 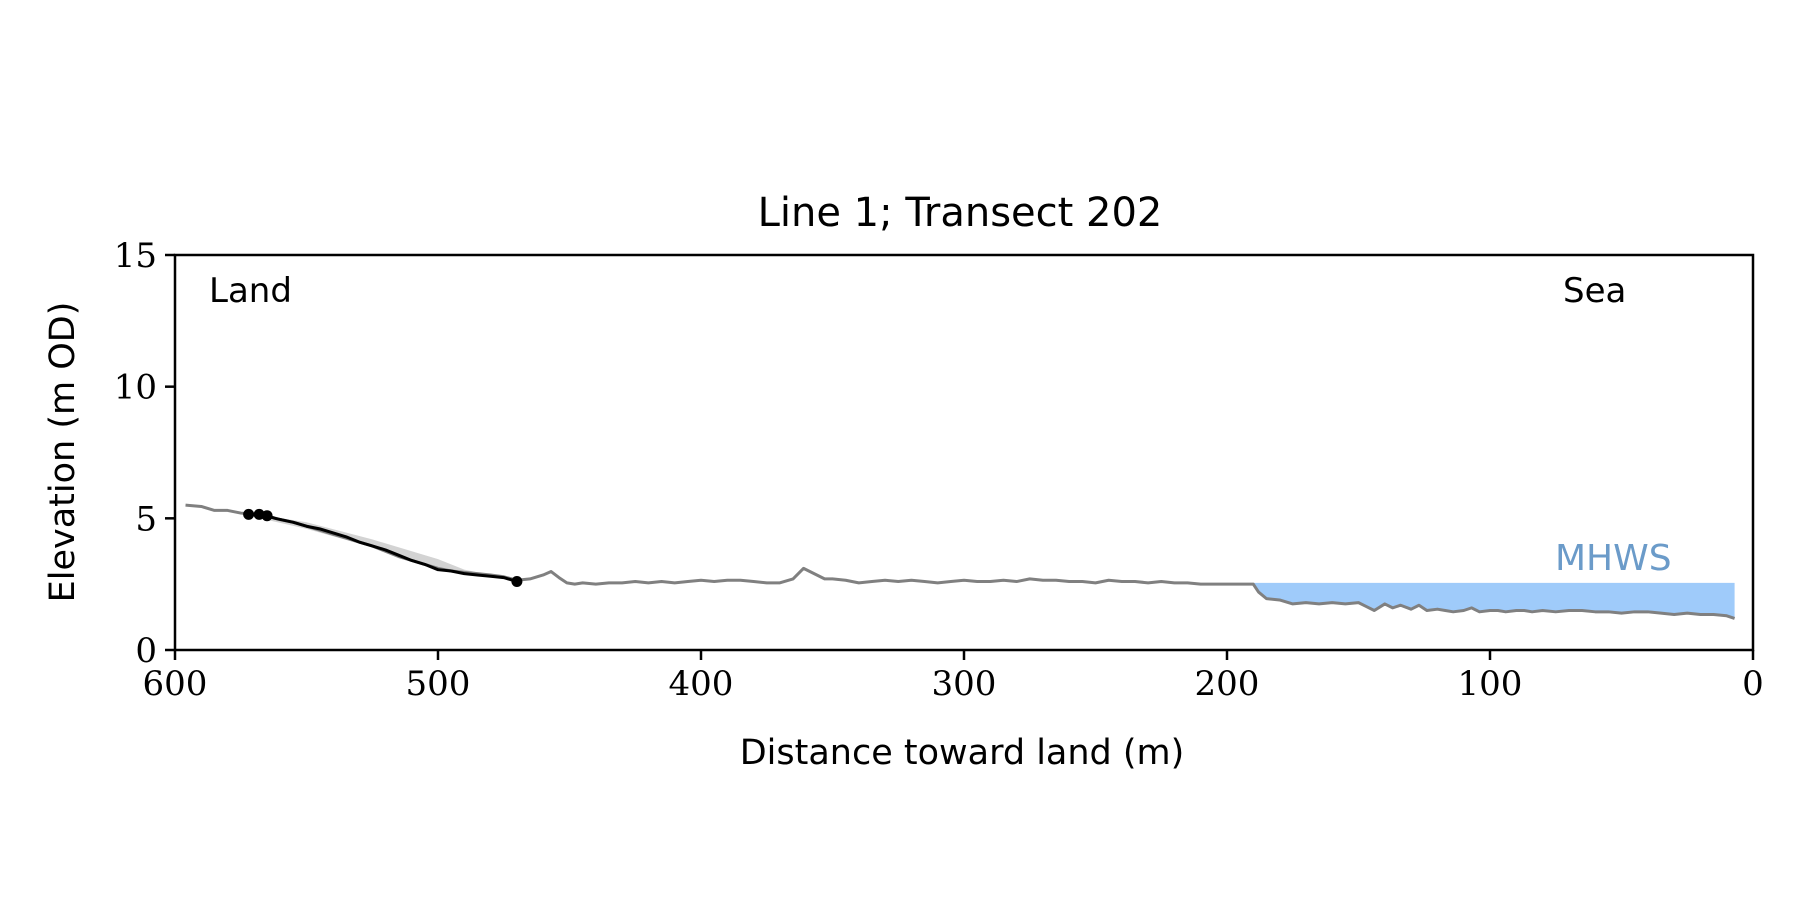 What do you see at coordinates (63, 452) in the screenshot?
I see `y-axis-label: Elevation (m OD)` at bounding box center [63, 452].